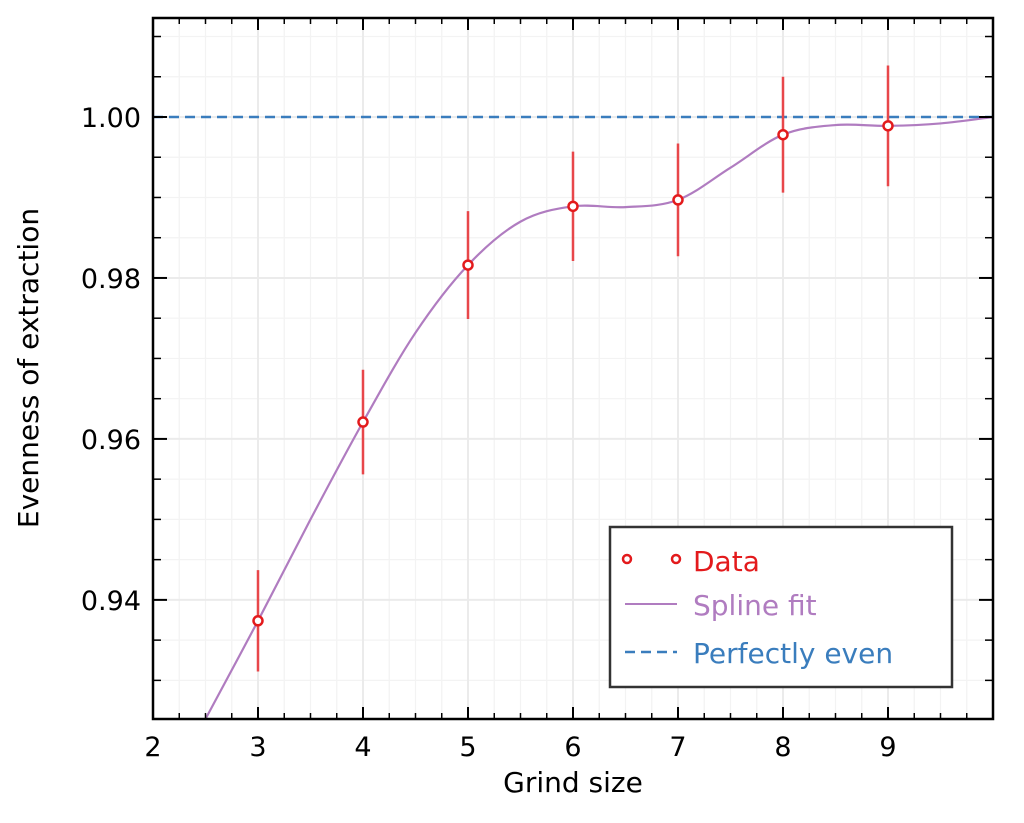 Image resolution: width=1024 pixels, height=823 pixels. What do you see at coordinates (782, 747) in the screenshot?
I see `x-tick-label: 8` at bounding box center [782, 747].